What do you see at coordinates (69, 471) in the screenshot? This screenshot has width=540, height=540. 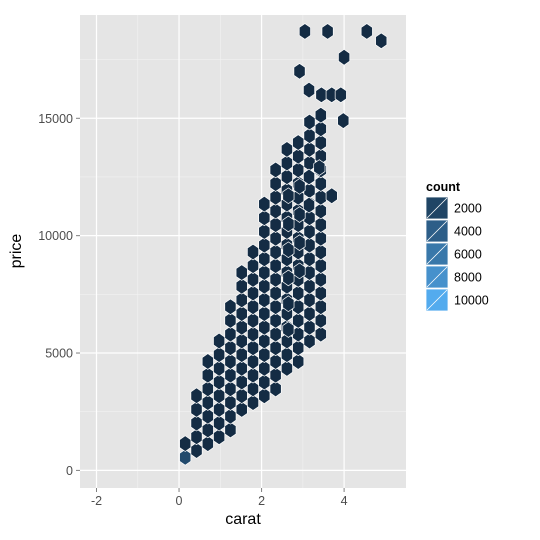 I see `y-tick-label: 0` at bounding box center [69, 471].